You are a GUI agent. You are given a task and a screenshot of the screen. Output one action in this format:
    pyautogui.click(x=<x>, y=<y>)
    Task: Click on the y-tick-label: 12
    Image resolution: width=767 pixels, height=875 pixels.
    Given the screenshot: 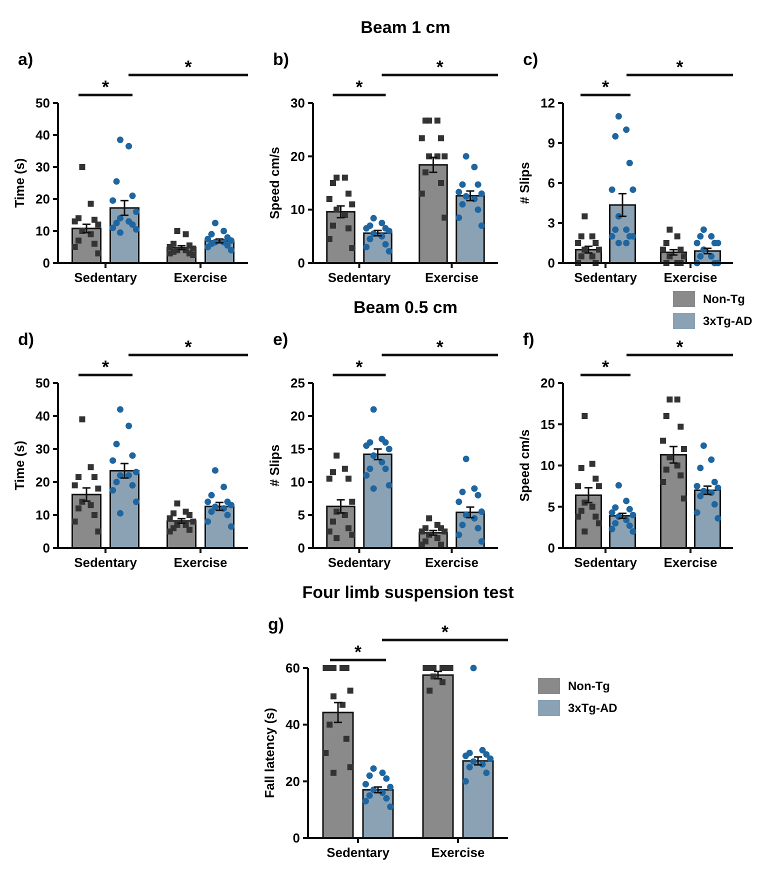 What is the action you would take?
    pyautogui.click(x=547, y=103)
    